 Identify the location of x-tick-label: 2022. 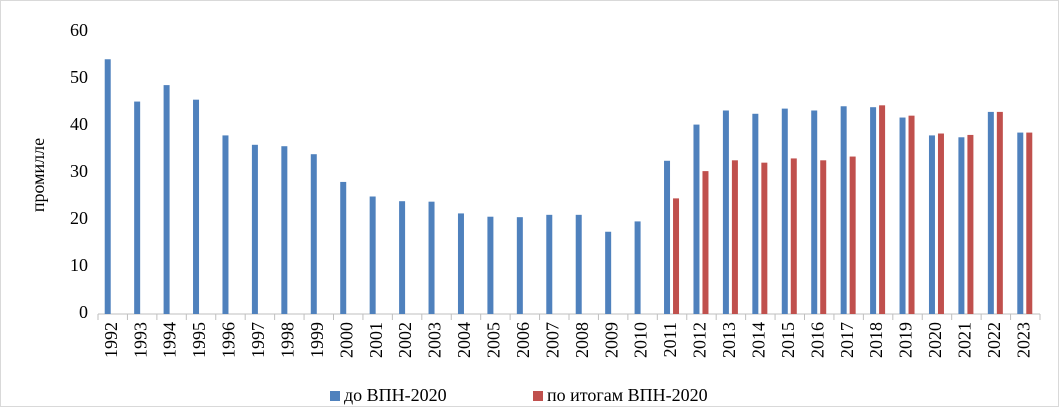
(994, 340).